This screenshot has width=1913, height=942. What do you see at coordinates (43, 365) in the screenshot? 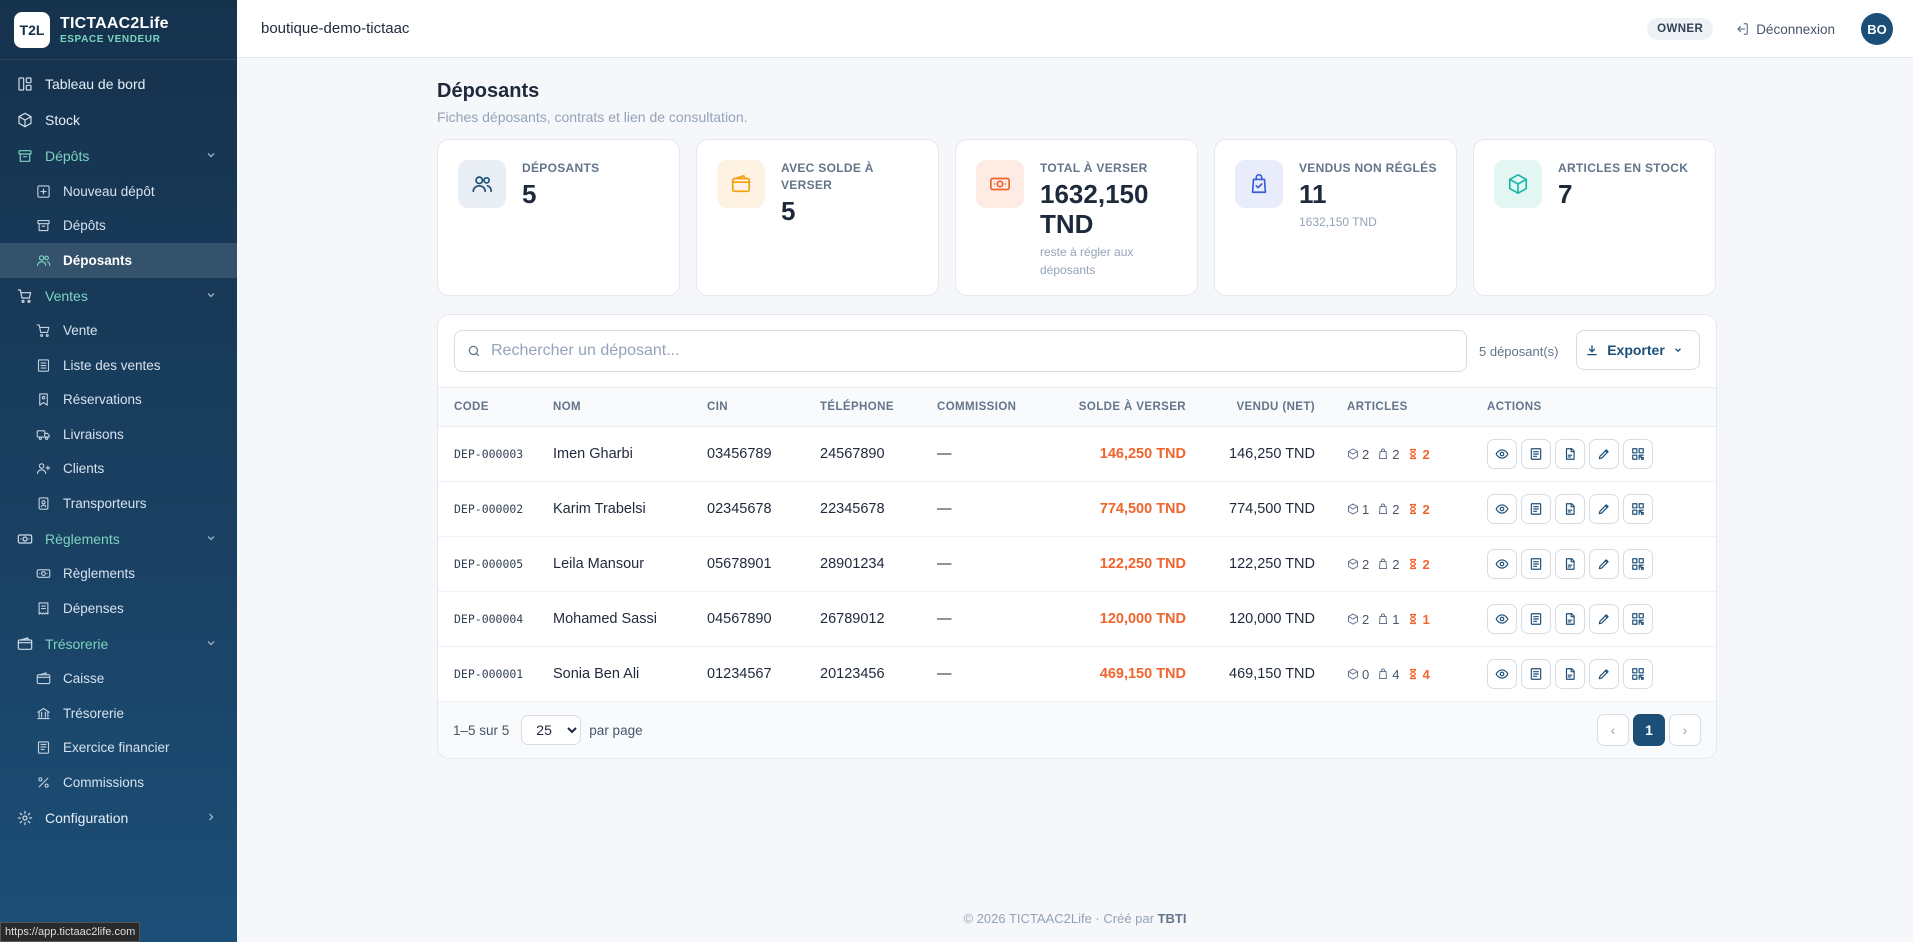
I see `list-icon-wrap` at bounding box center [43, 365].